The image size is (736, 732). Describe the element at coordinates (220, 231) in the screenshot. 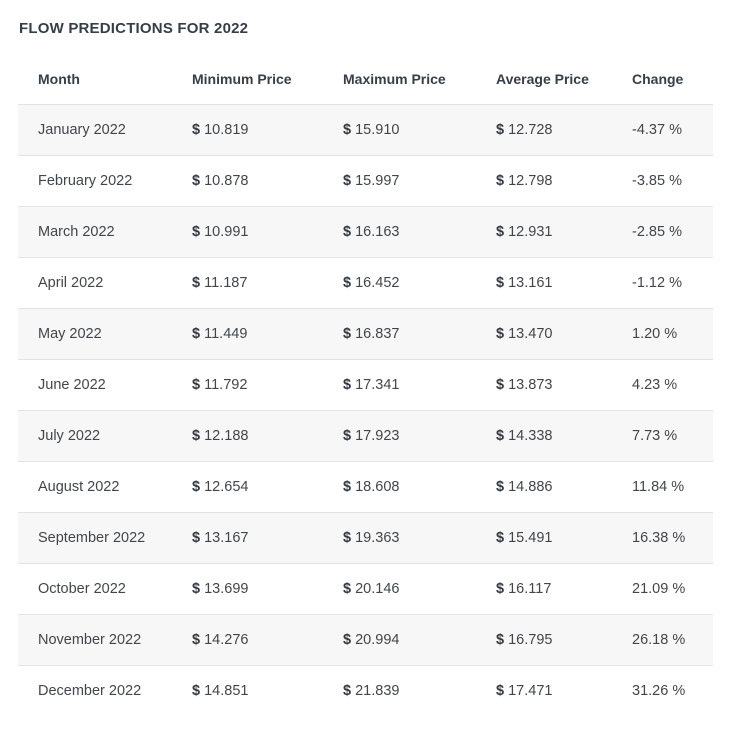

I see `min-price-cell: $ 10.991` at that location.